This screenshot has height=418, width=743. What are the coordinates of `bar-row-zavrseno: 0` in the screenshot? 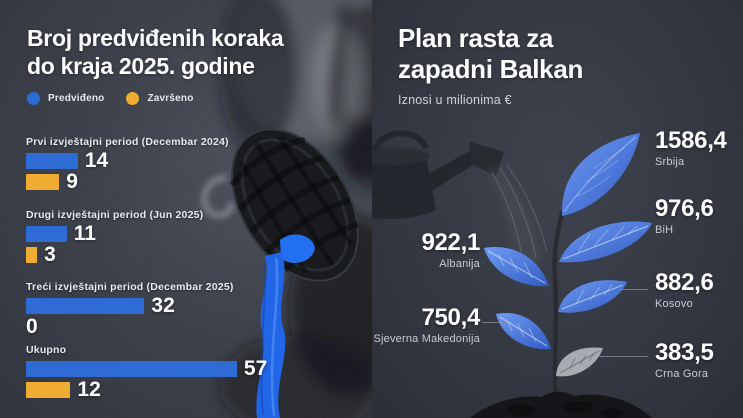 It's located at (191, 326).